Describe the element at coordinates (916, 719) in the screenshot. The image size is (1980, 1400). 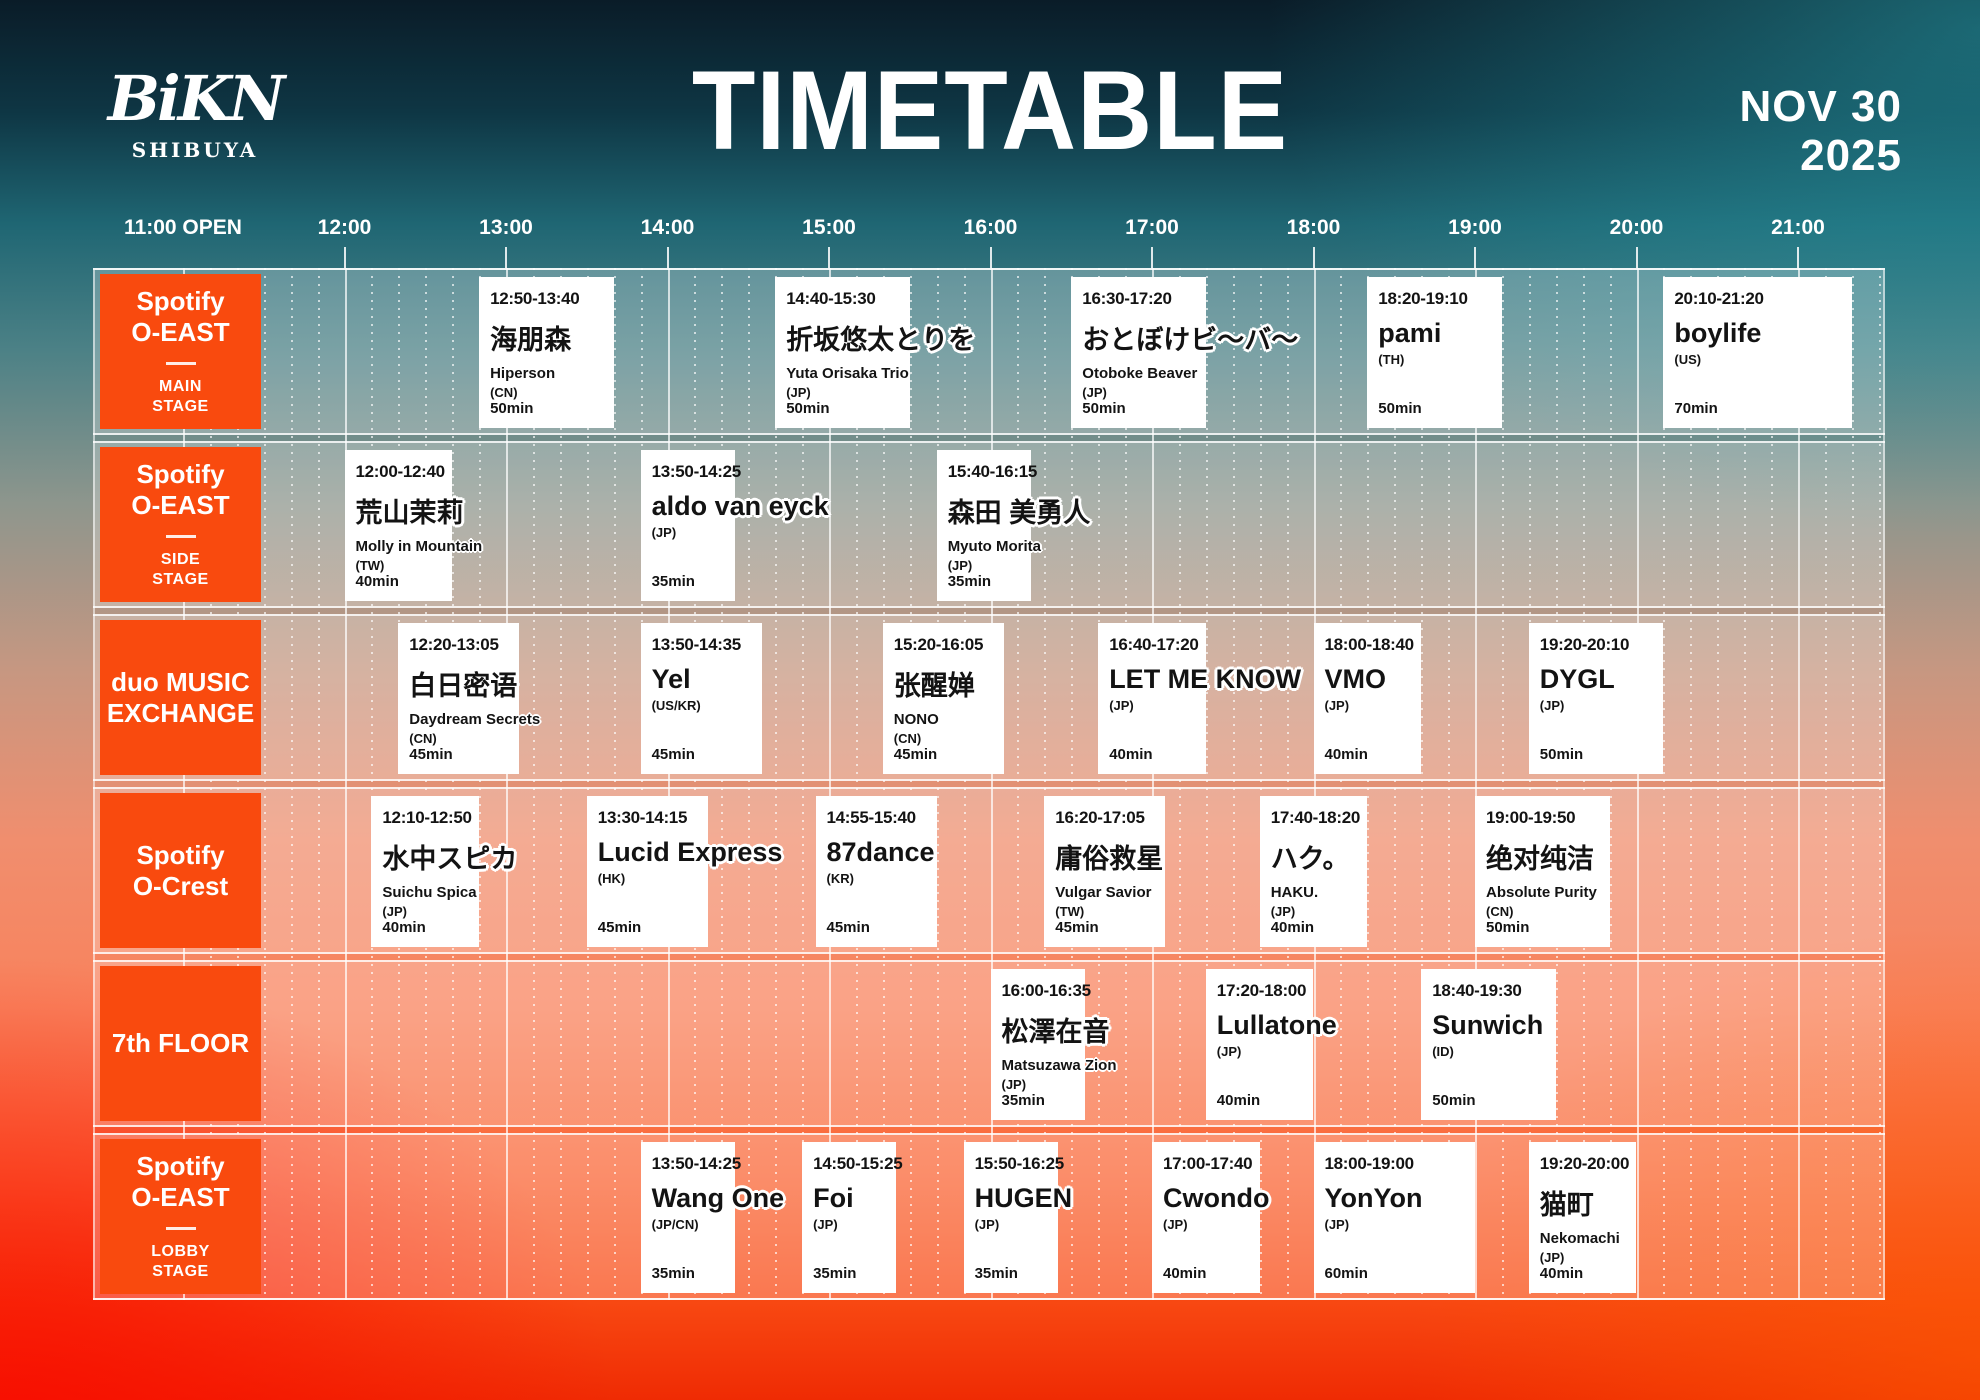
I see `event-artist-subname: NONO` at that location.